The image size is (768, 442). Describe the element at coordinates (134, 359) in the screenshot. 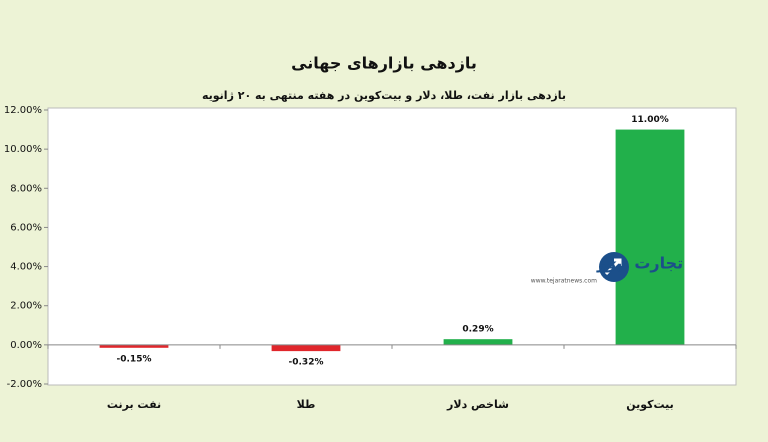

I see `value-label: -0.15%` at that location.